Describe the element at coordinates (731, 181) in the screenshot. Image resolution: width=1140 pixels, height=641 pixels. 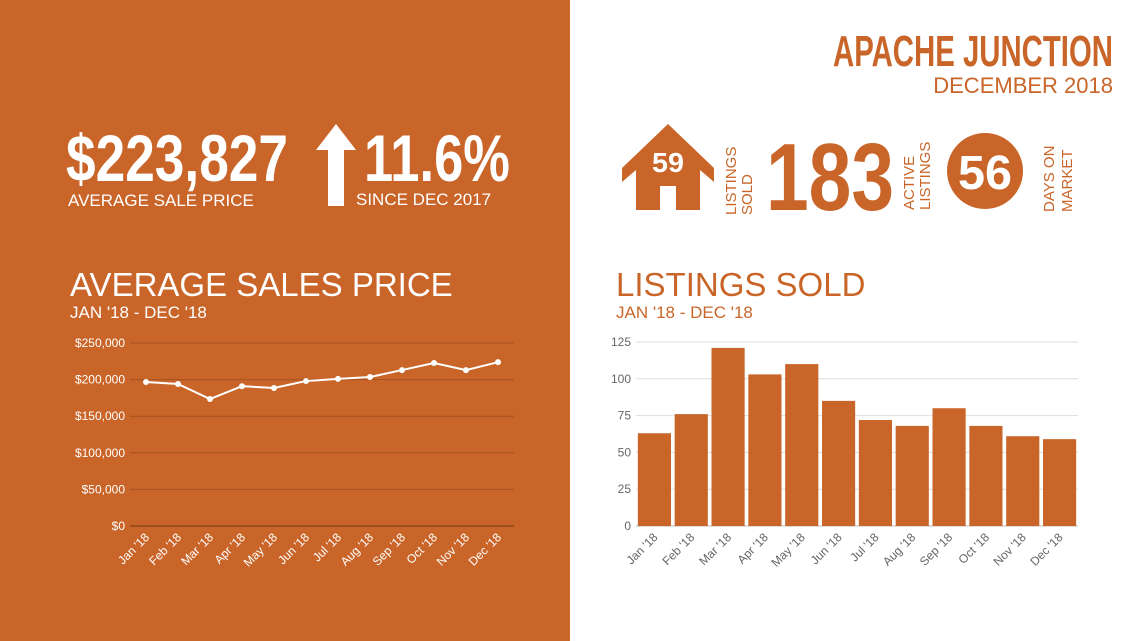
I see `listings-sold-label: LISTINGS` at that location.